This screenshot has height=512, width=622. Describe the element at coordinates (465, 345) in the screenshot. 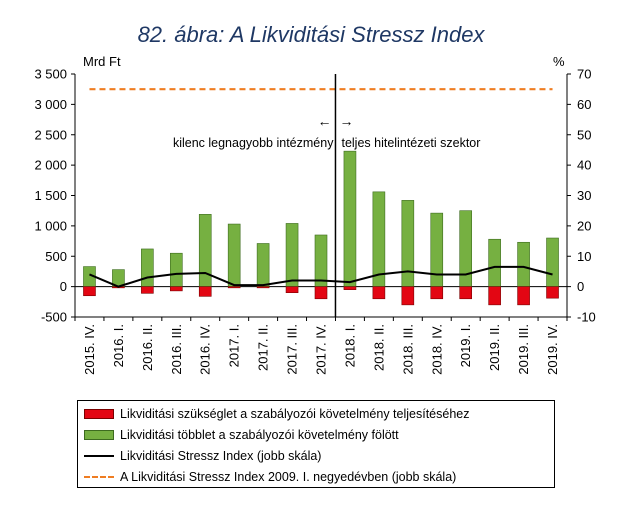

I see `x-tick-label: 2019. I.` at that location.